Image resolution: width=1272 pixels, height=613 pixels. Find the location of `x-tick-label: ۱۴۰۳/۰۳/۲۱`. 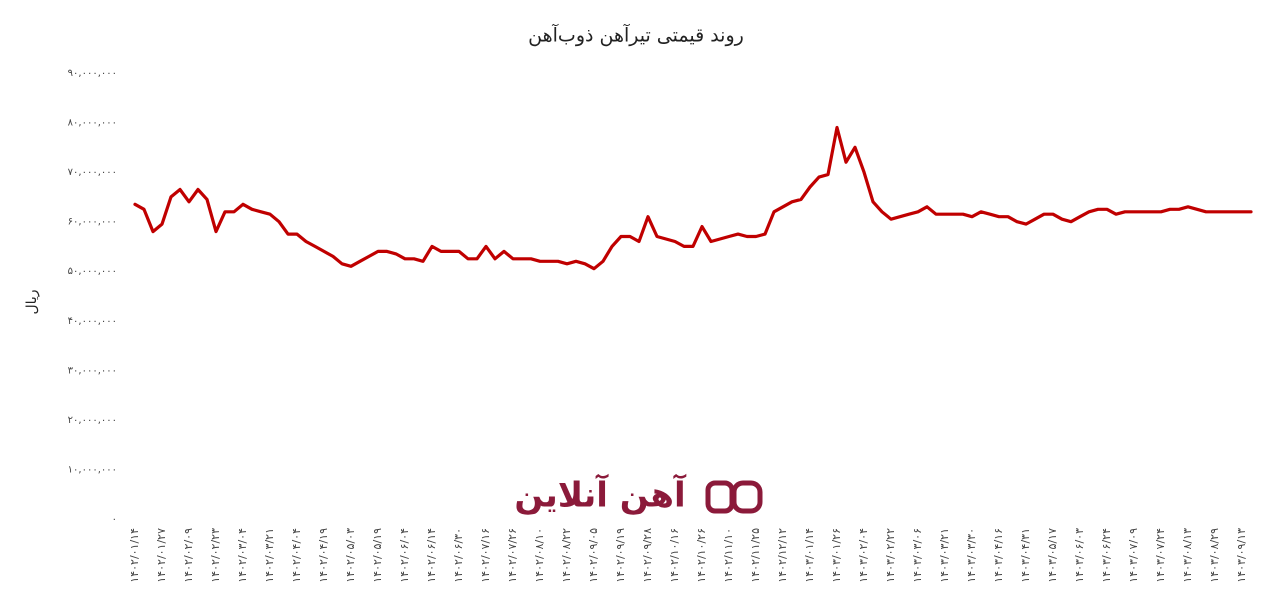

x-tick-label: ۱۴۰۳/۰۳/۲۱ is located at coordinates (944, 555).